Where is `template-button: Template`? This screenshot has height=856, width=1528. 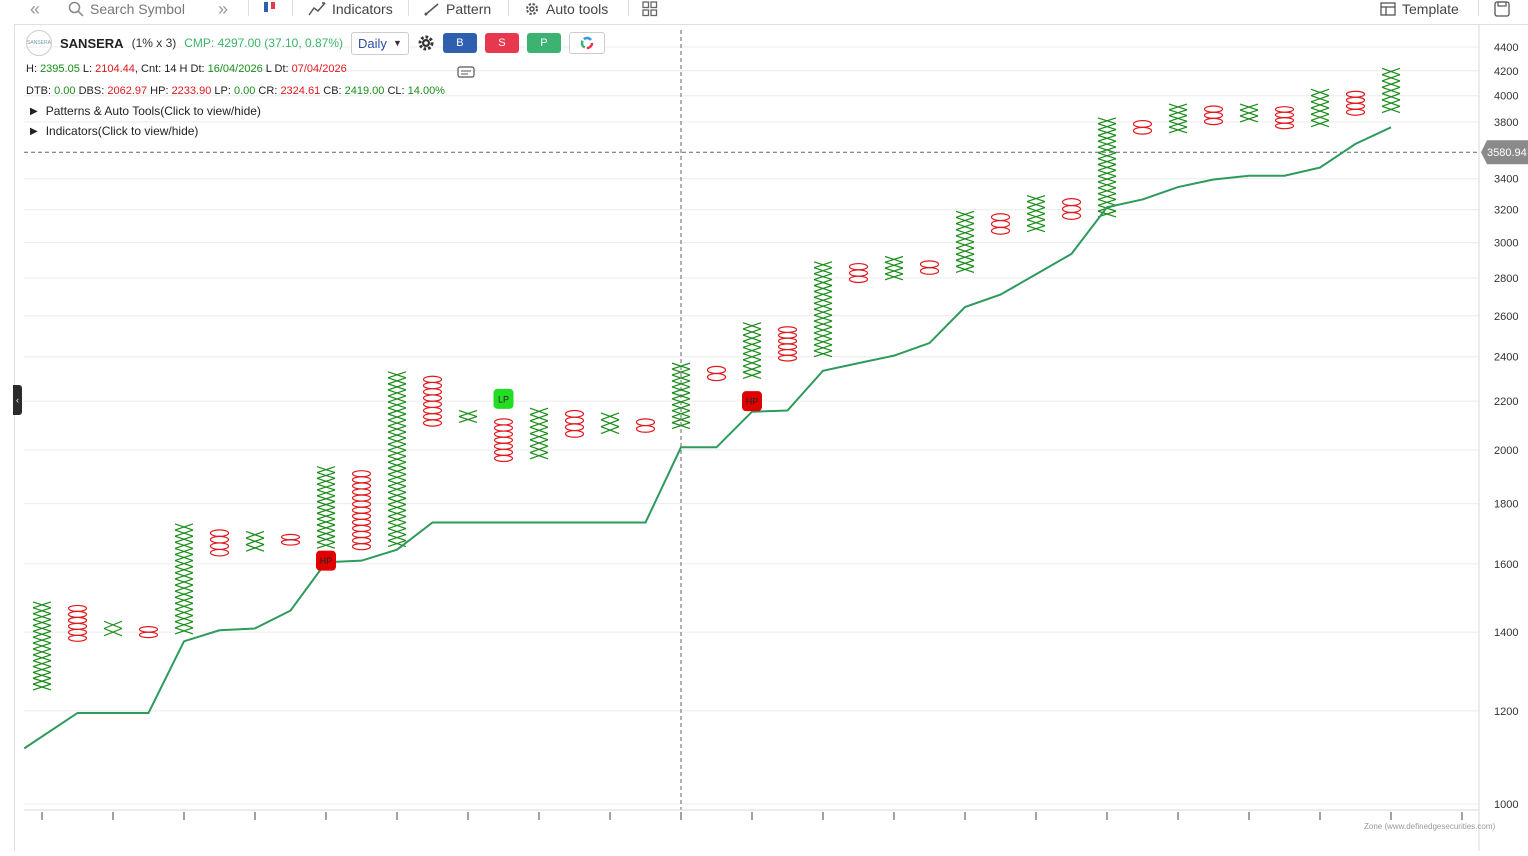 template-button: Template is located at coordinates (1419, 9).